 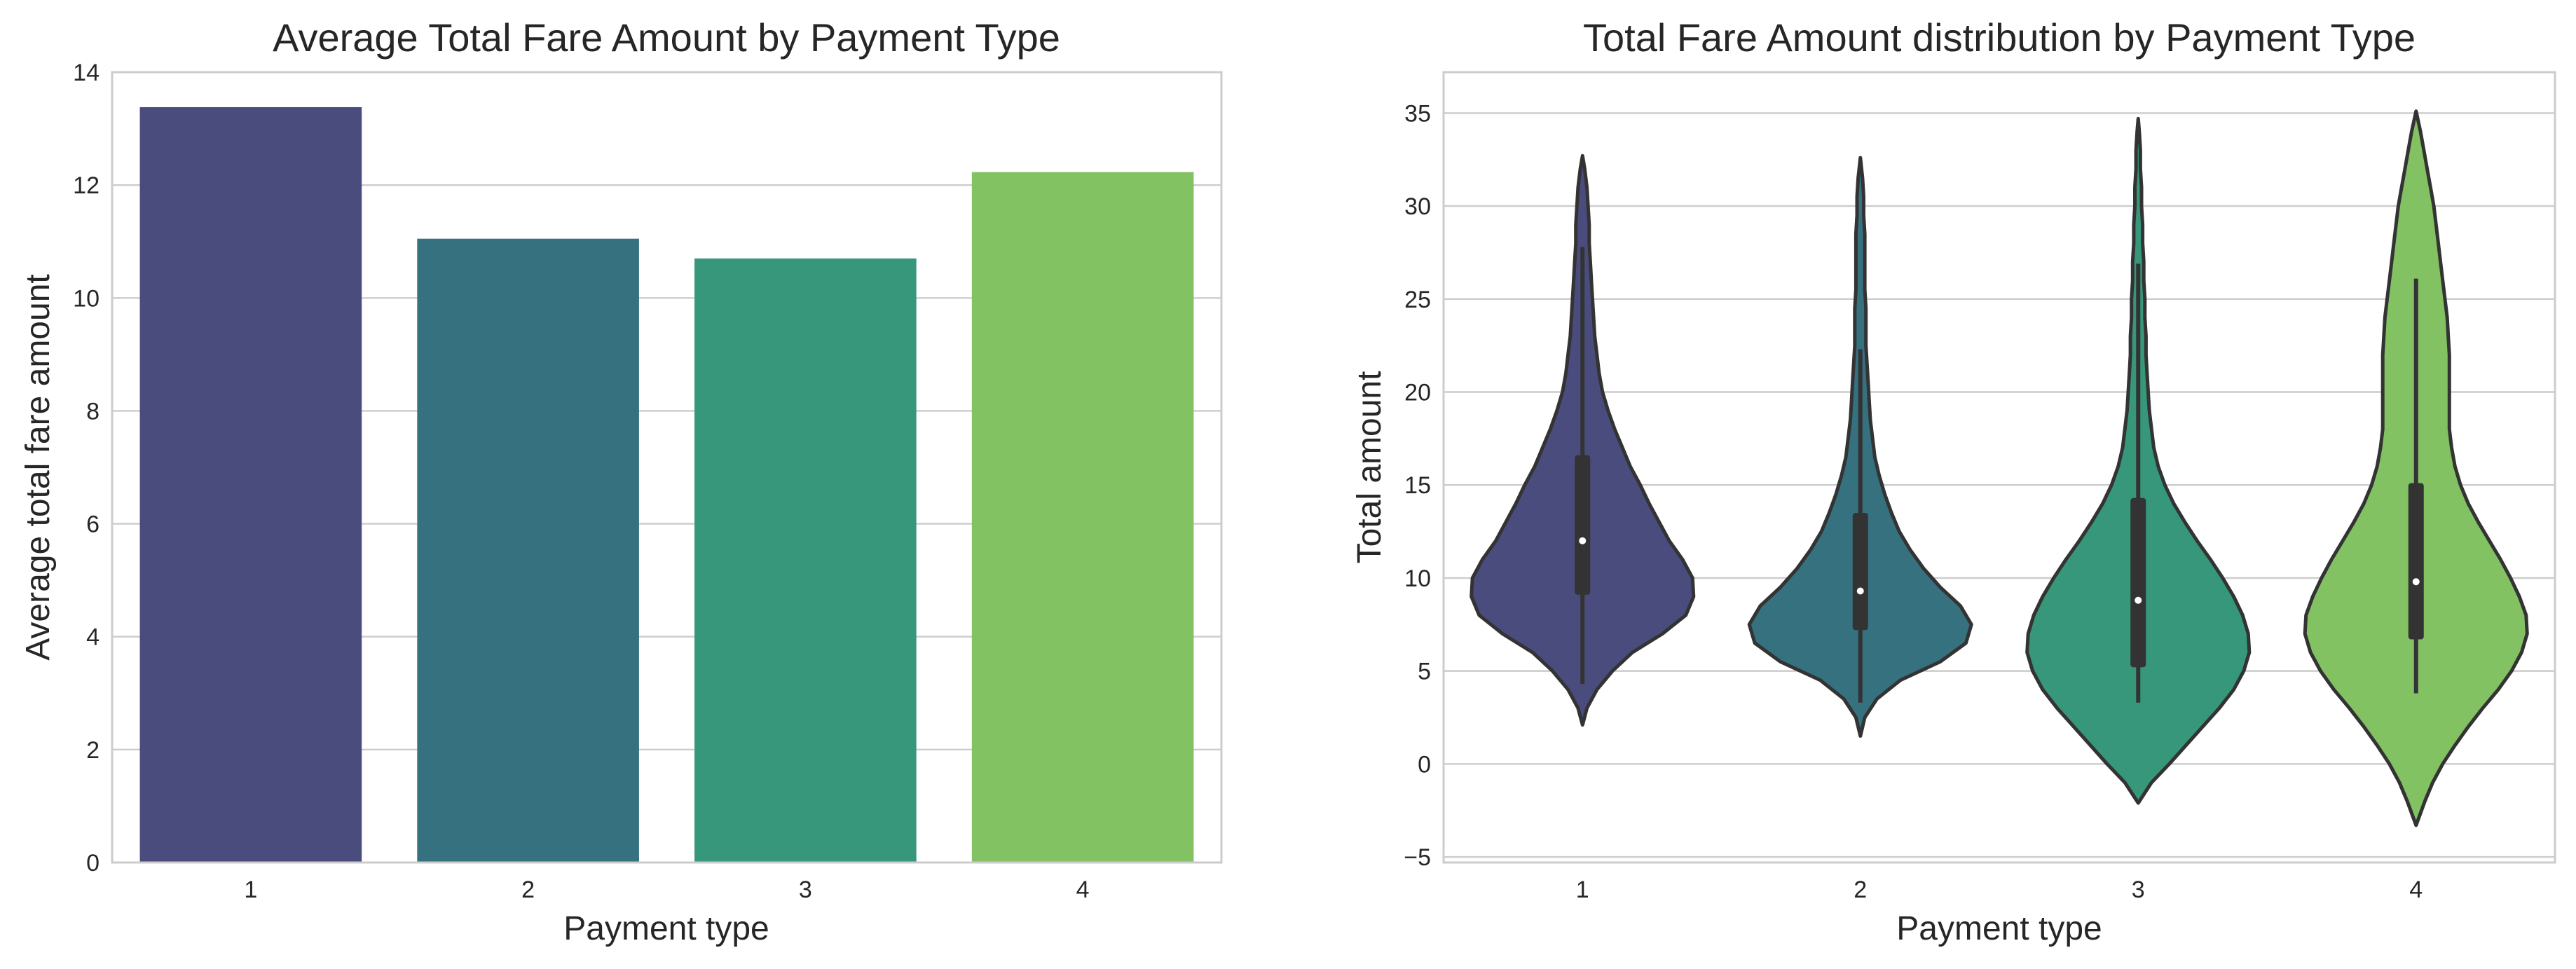 I want to click on violin-chart-y-tick-label: 15, so click(x=1417, y=485).